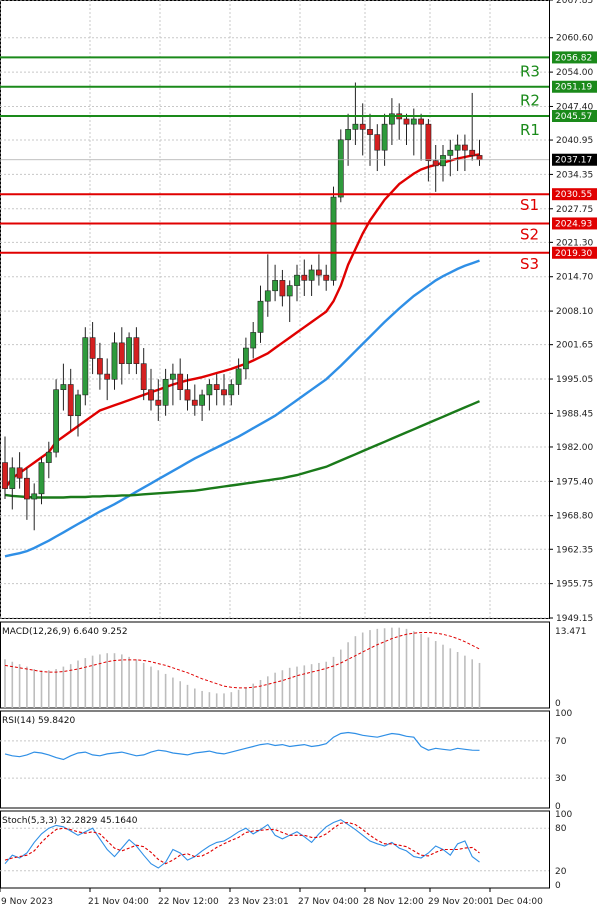  Describe the element at coordinates (65, 632) in the screenshot. I see `macd-title: MACD(12,26,9) 6.640 9.252` at that location.